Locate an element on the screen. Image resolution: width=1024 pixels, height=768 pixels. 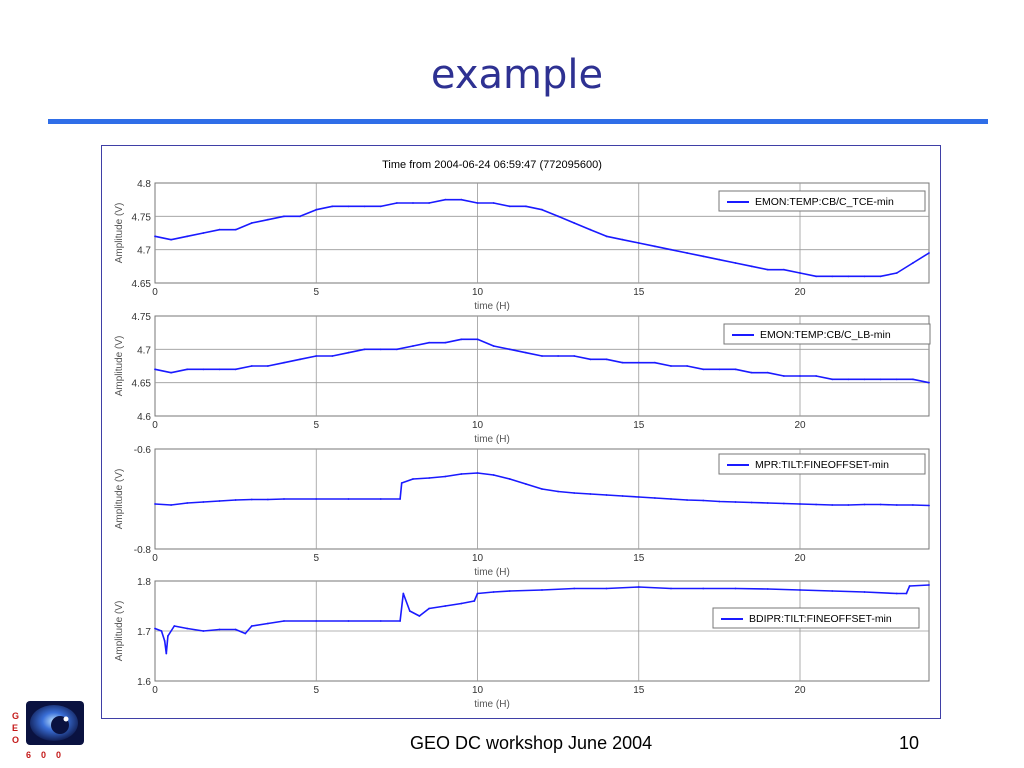
y-tick-label: 4.7 is located at coordinates (144, 350).